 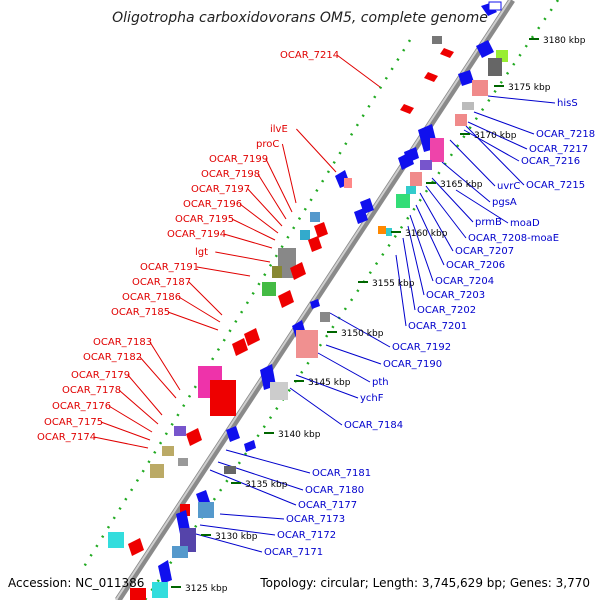 What do you see at coordinates (380, 382) in the screenshot?
I see `gene-label-right: pth` at bounding box center [380, 382].